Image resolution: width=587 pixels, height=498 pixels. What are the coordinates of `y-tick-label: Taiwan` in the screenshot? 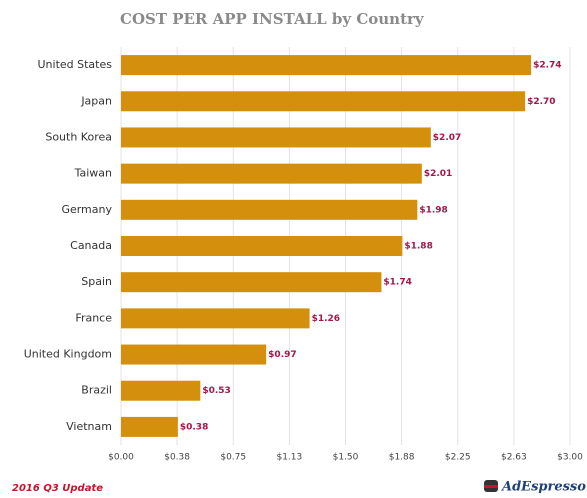 It's located at (93, 173).